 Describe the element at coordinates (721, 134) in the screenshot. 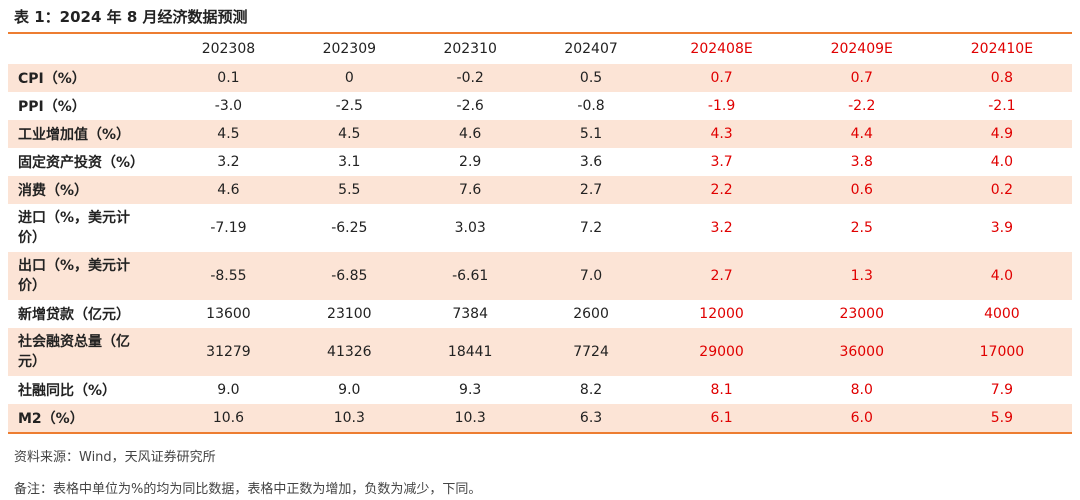

I see `table-cell: 4.3` at that location.